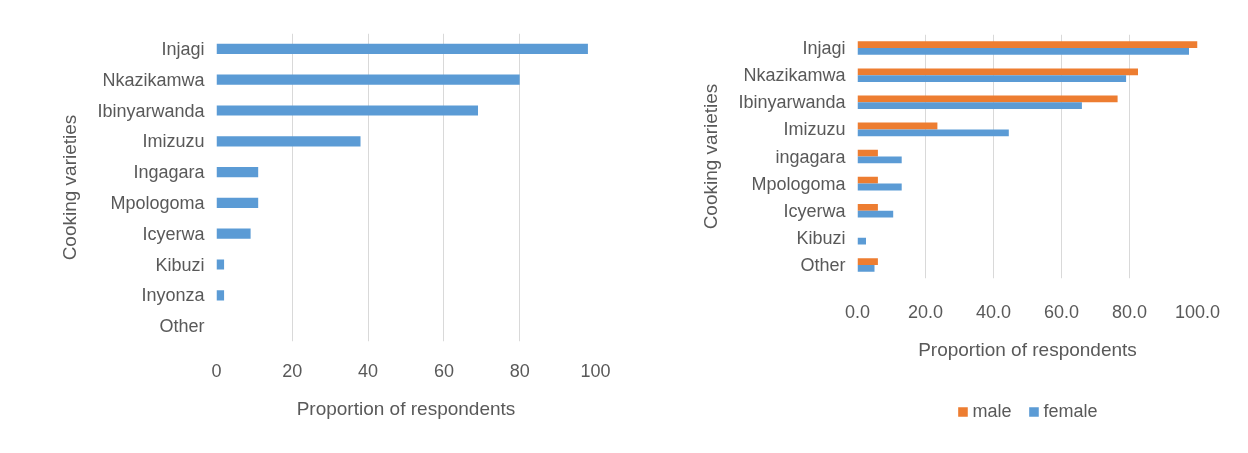  What do you see at coordinates (216, 370) in the screenshot?
I see `x-tick-label: 0` at bounding box center [216, 370].